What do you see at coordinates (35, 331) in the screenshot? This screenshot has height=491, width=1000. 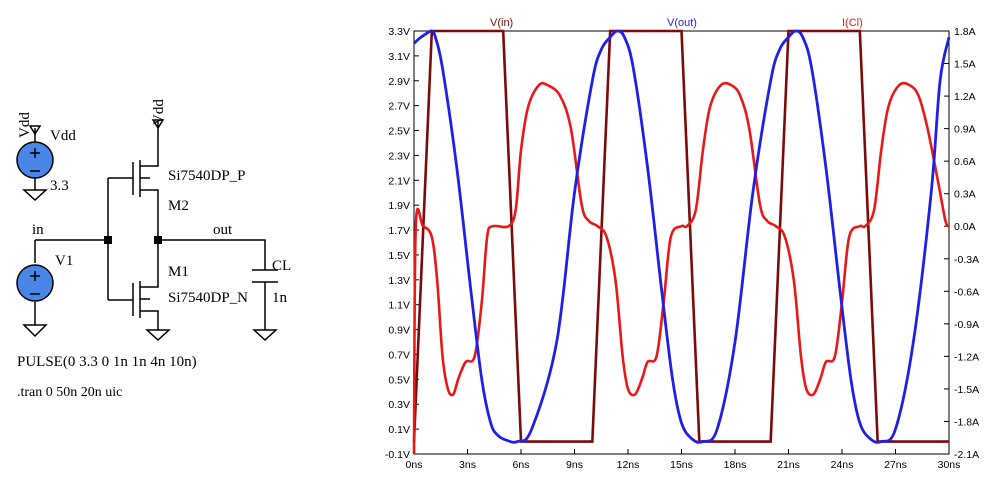 I see `v1-ground` at bounding box center [35, 331].